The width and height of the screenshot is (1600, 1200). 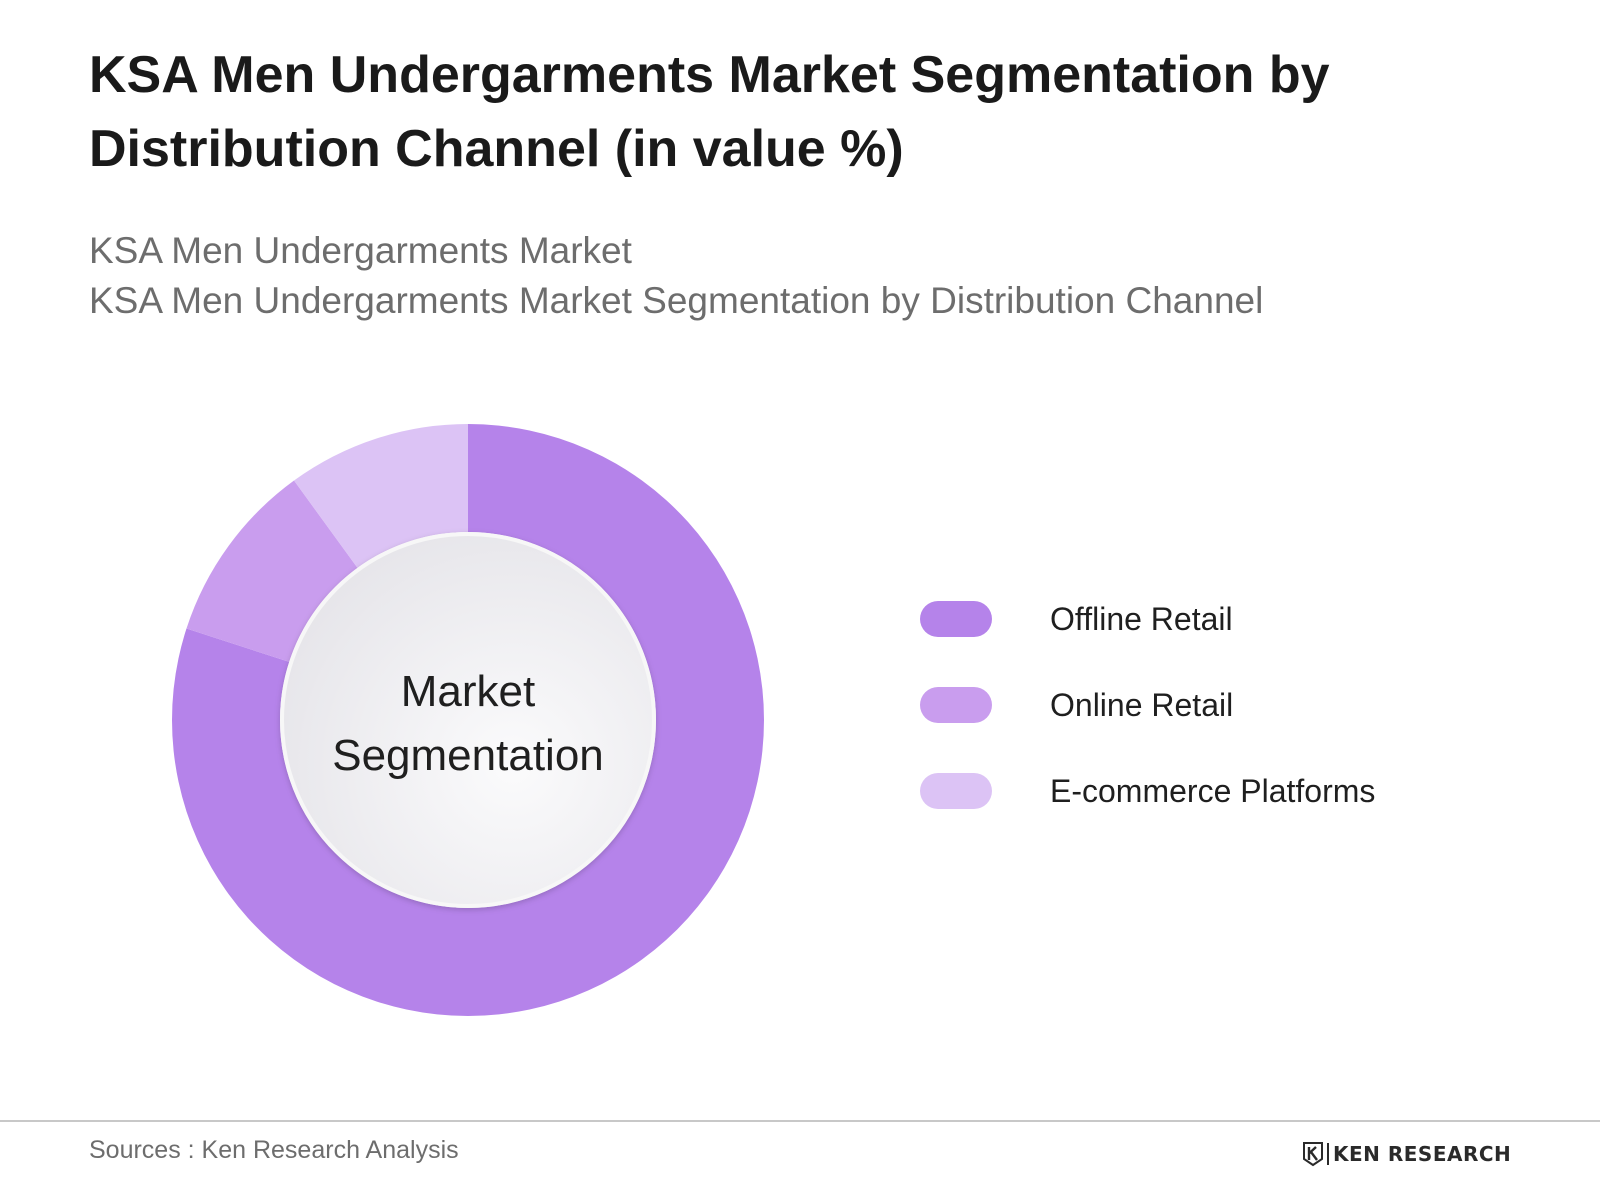 What do you see at coordinates (800, 1121) in the screenshot?
I see `footer-divider` at bounding box center [800, 1121].